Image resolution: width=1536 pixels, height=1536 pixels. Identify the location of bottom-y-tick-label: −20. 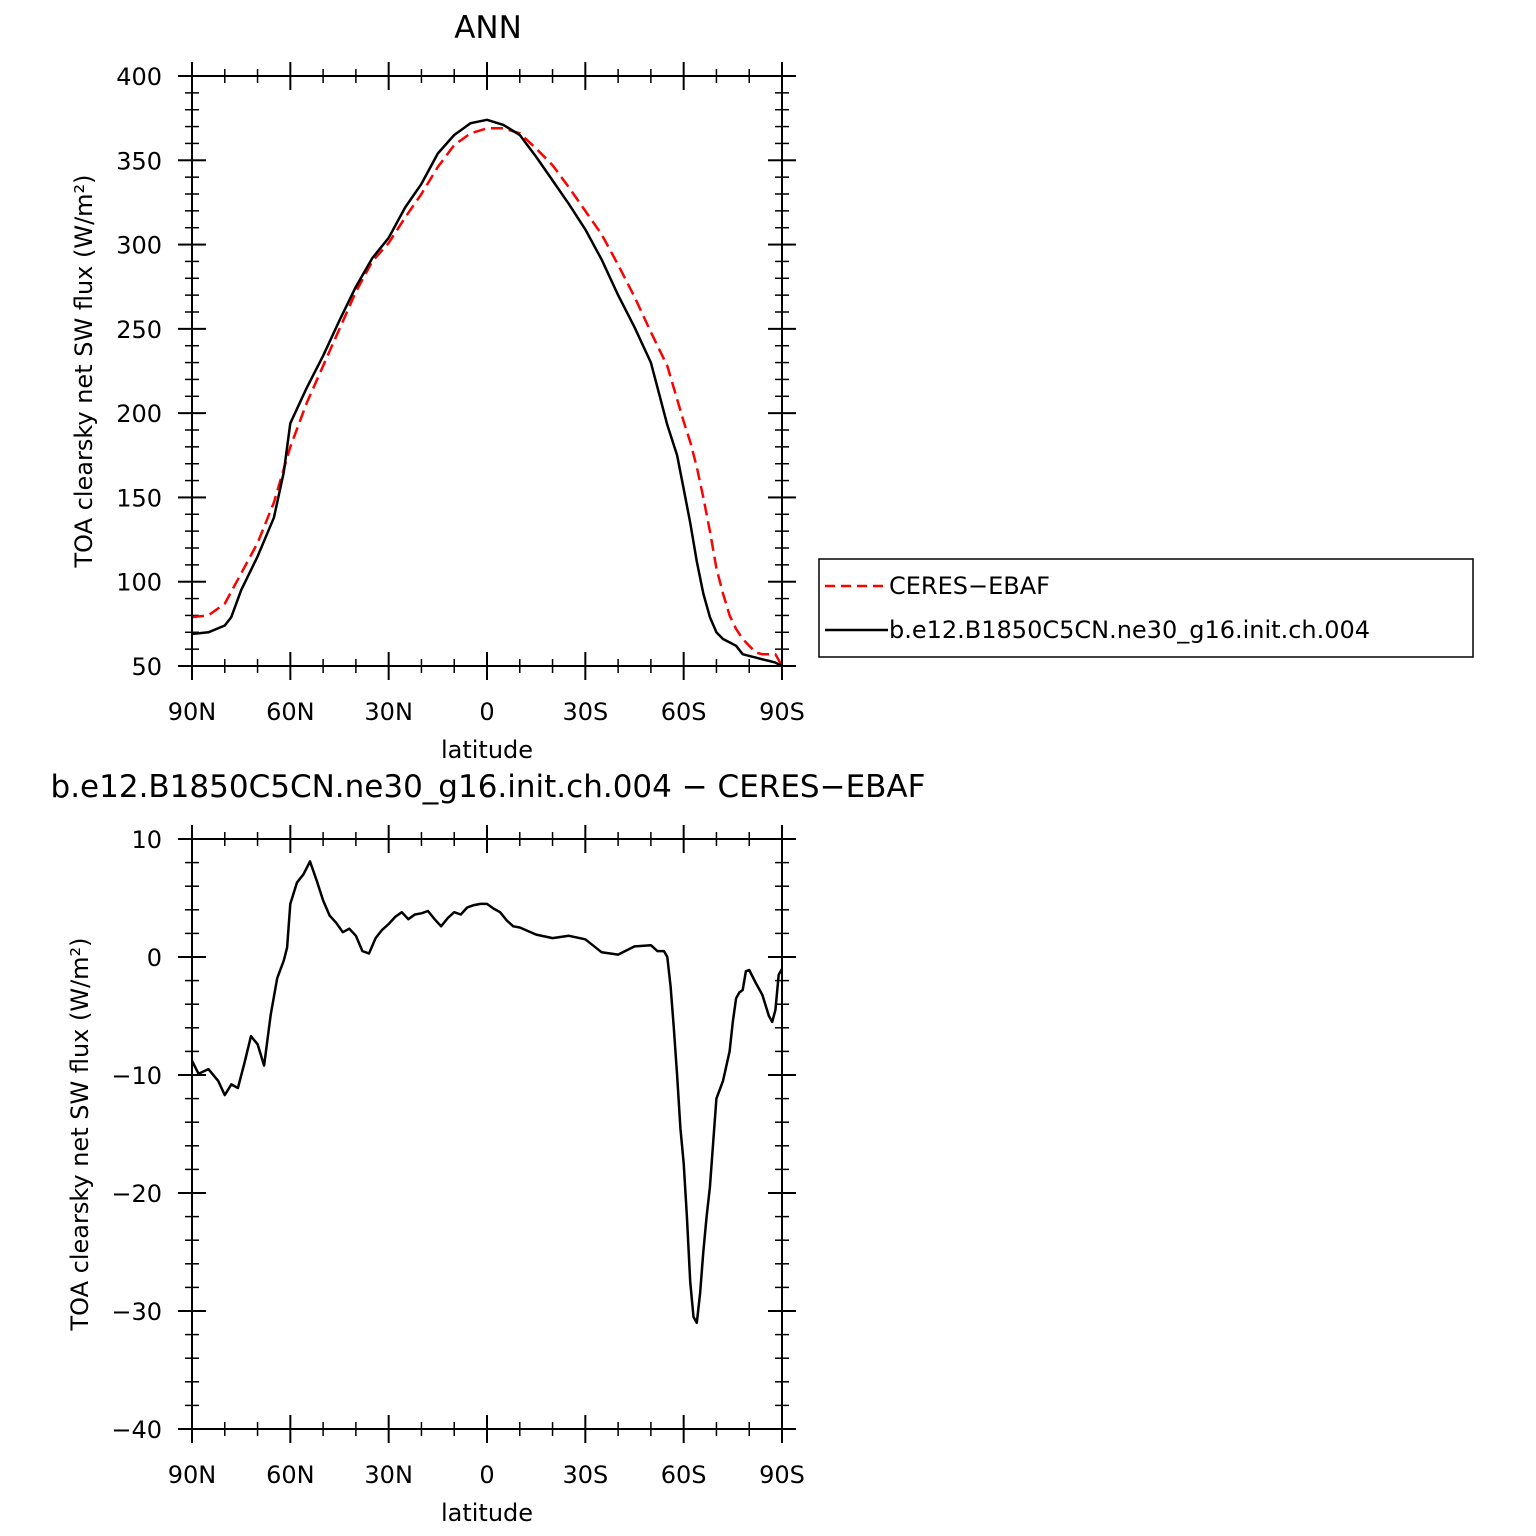
(136, 1194).